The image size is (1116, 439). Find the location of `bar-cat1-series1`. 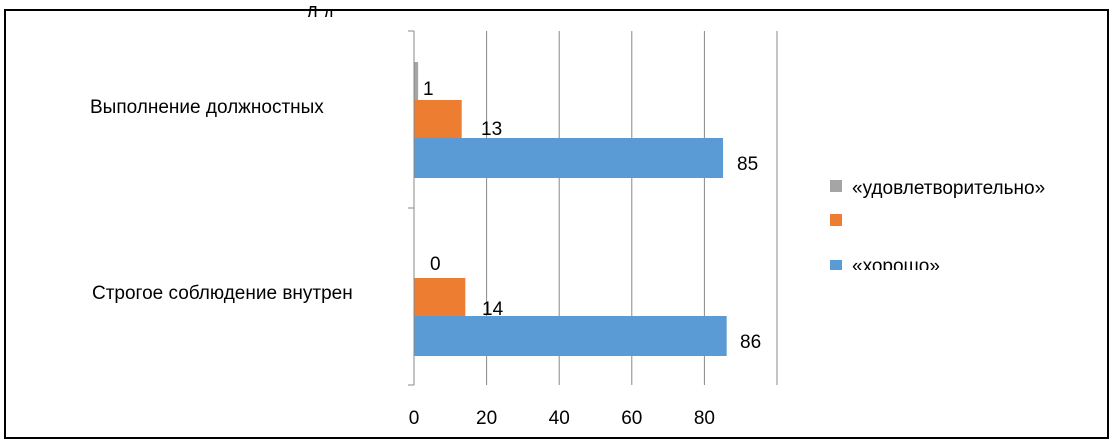

bar-cat1-series1 is located at coordinates (440, 297).